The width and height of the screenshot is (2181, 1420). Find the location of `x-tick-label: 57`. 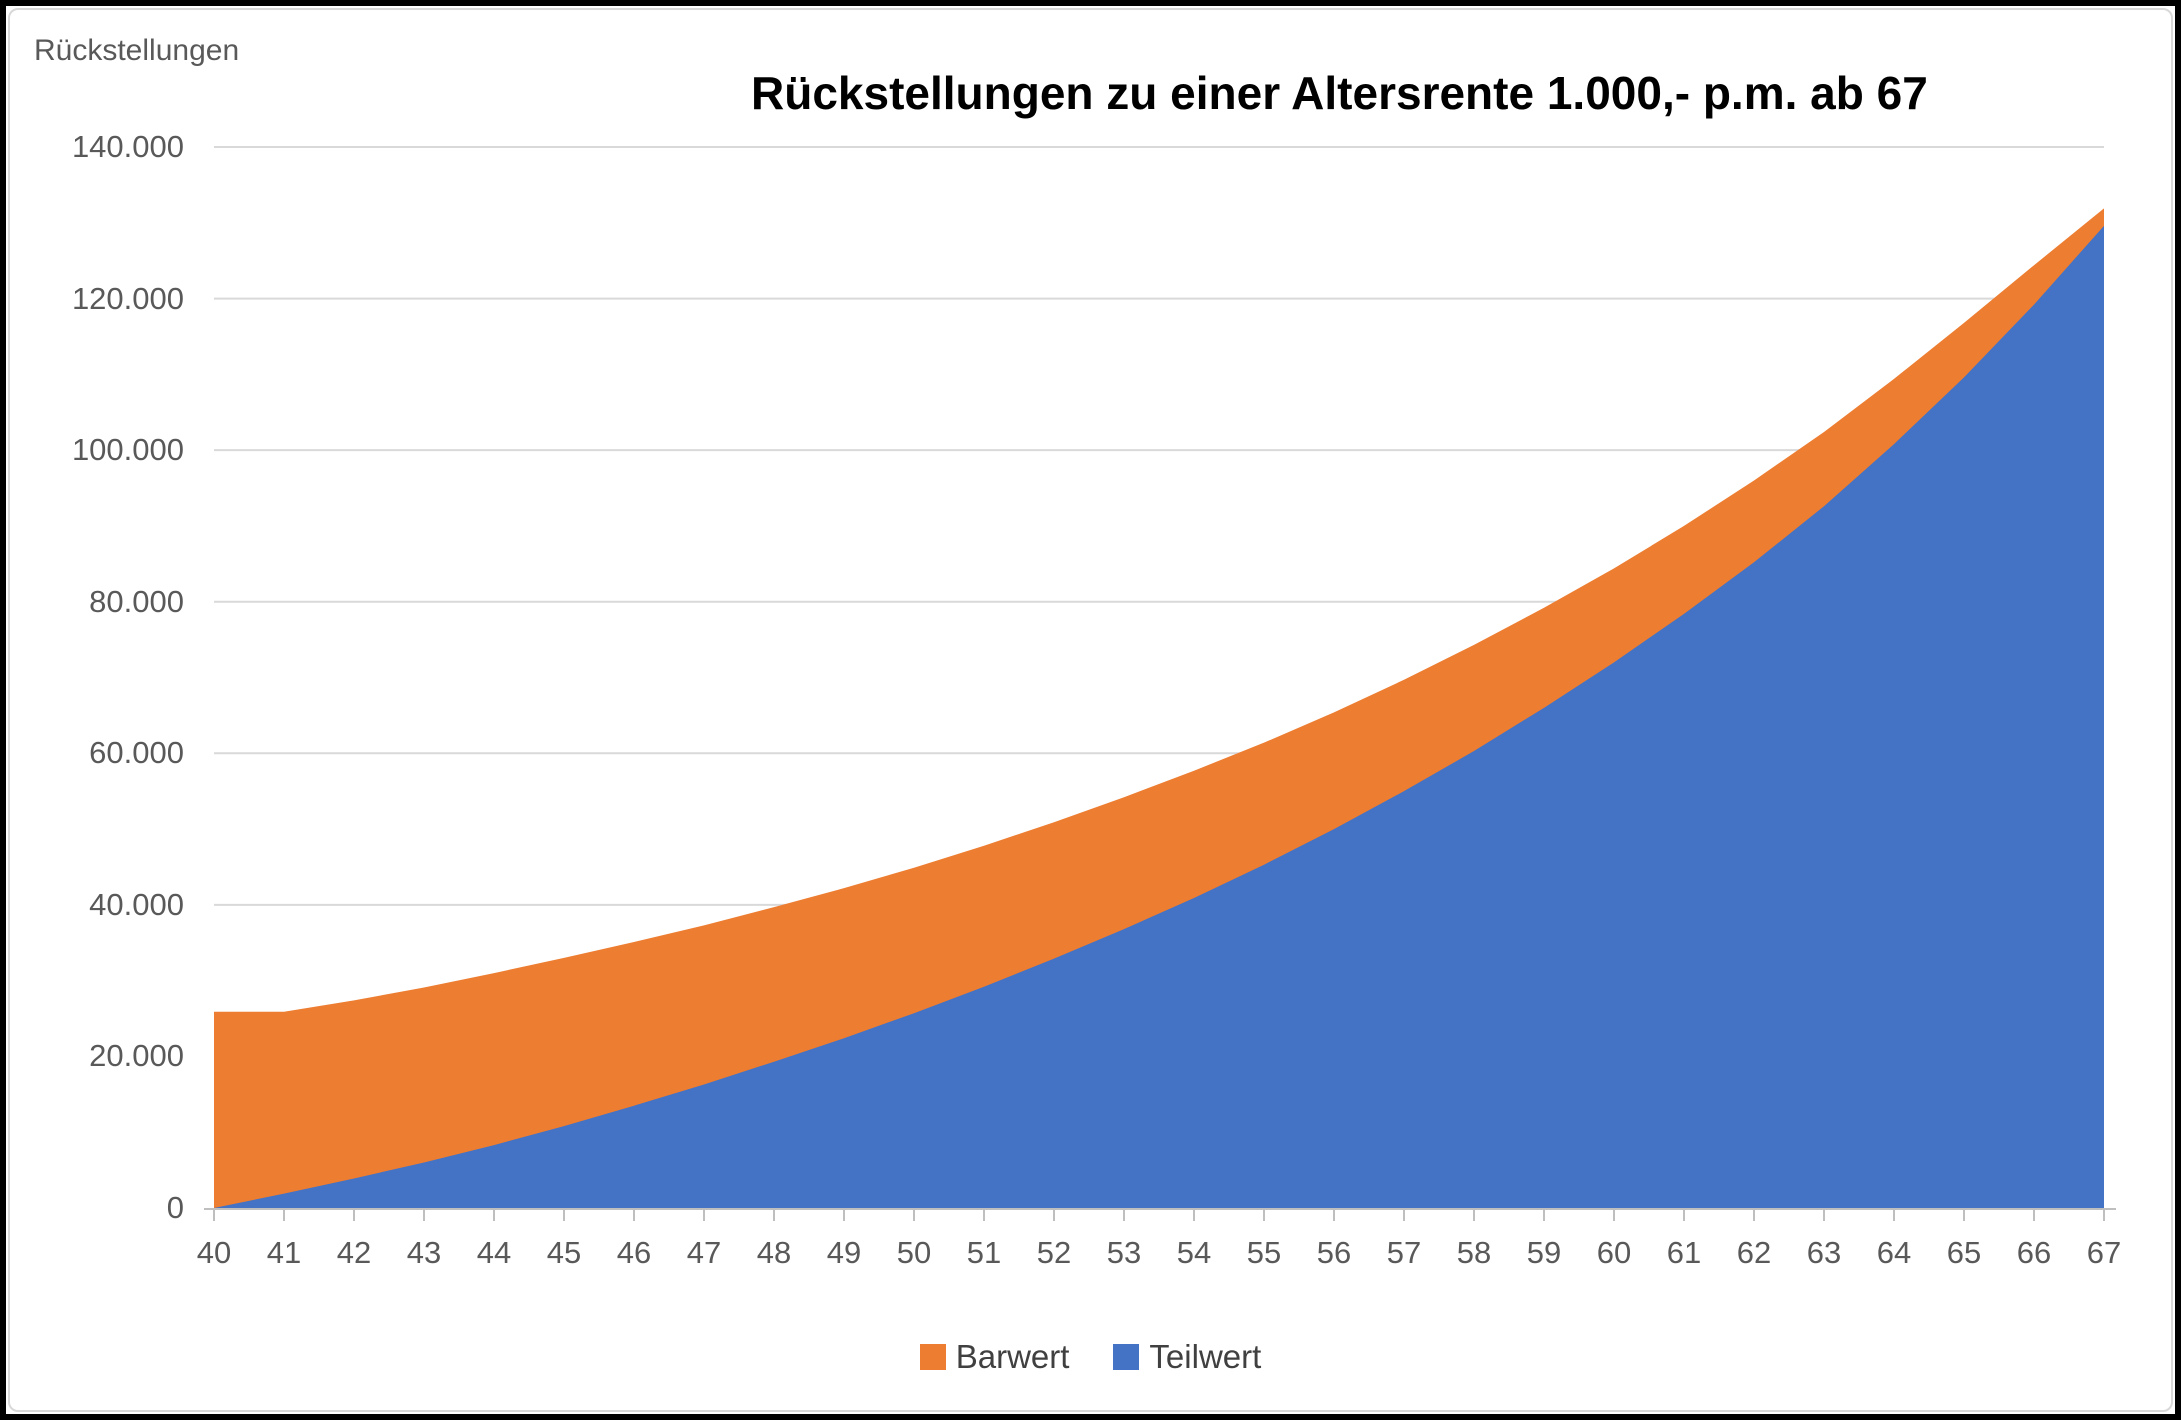

x-tick-label: 57 is located at coordinates (1404, 1252).